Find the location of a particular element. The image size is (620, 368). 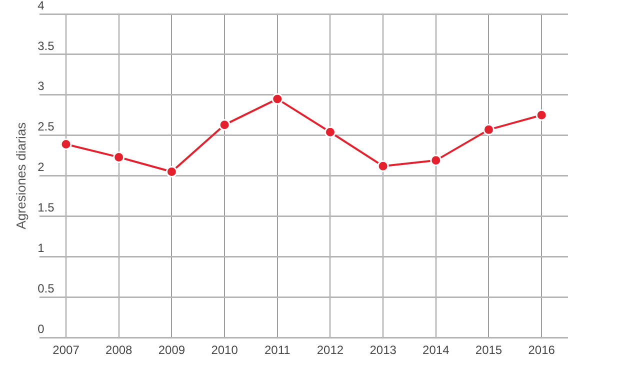

y-tick-label: 3 is located at coordinates (41, 86).